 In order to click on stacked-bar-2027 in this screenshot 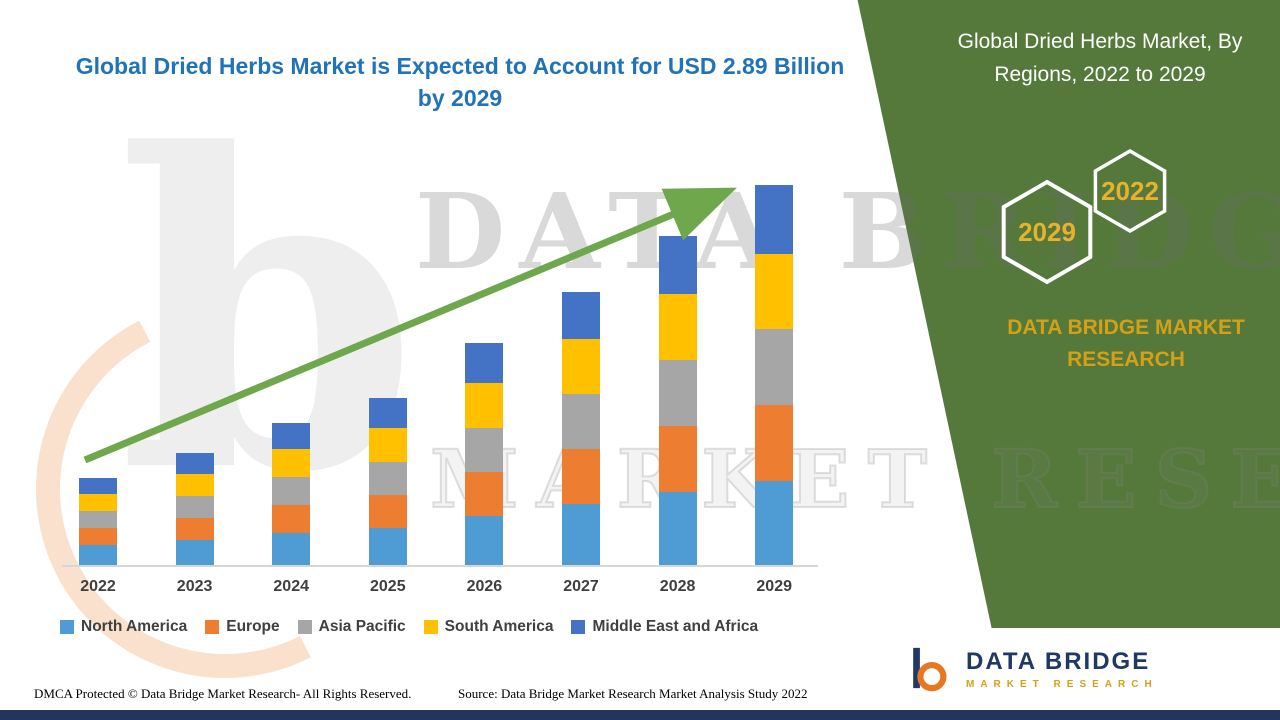, I will do `click(581, 428)`.